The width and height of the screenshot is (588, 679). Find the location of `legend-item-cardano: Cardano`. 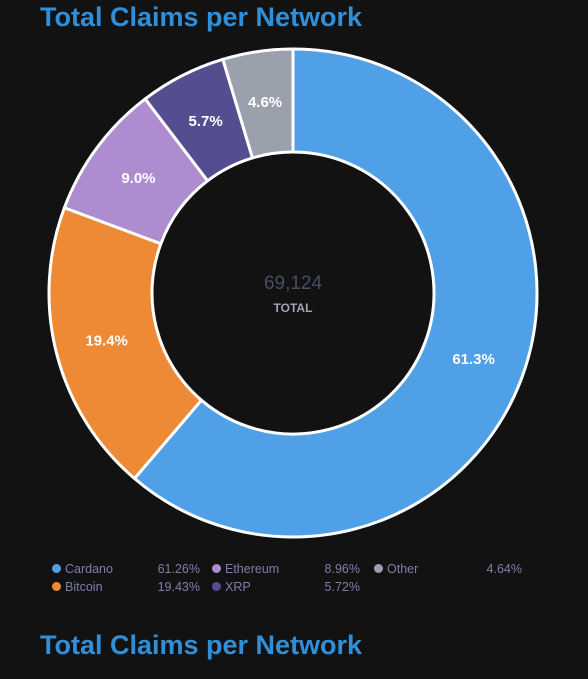

legend-item-cardano: Cardano is located at coordinates (82, 569).